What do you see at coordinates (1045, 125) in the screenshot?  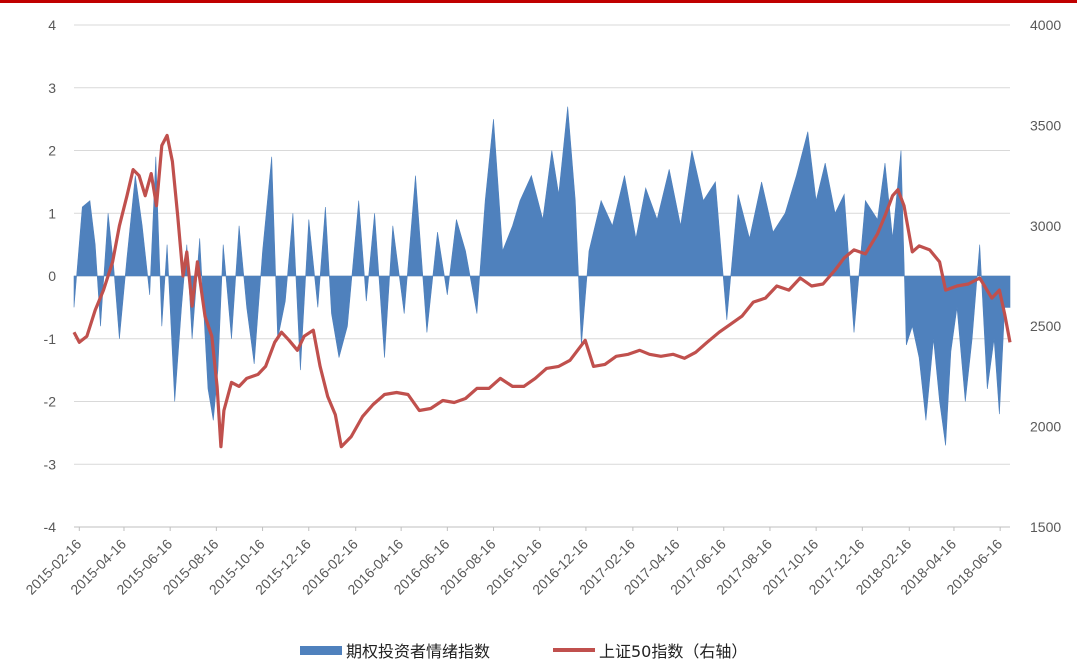 I see `right-y-tick-label: 3500` at bounding box center [1045, 125].